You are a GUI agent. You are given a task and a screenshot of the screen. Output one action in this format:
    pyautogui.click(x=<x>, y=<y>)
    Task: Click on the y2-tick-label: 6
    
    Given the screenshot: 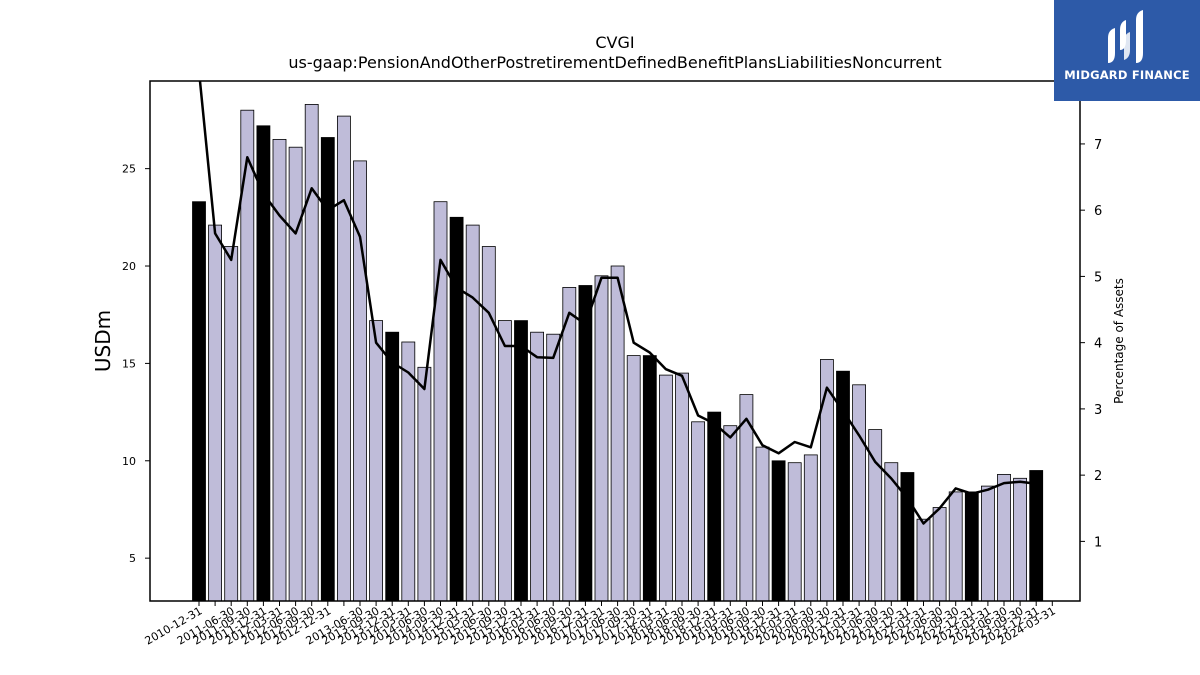 What is the action you would take?
    pyautogui.click(x=1098, y=211)
    